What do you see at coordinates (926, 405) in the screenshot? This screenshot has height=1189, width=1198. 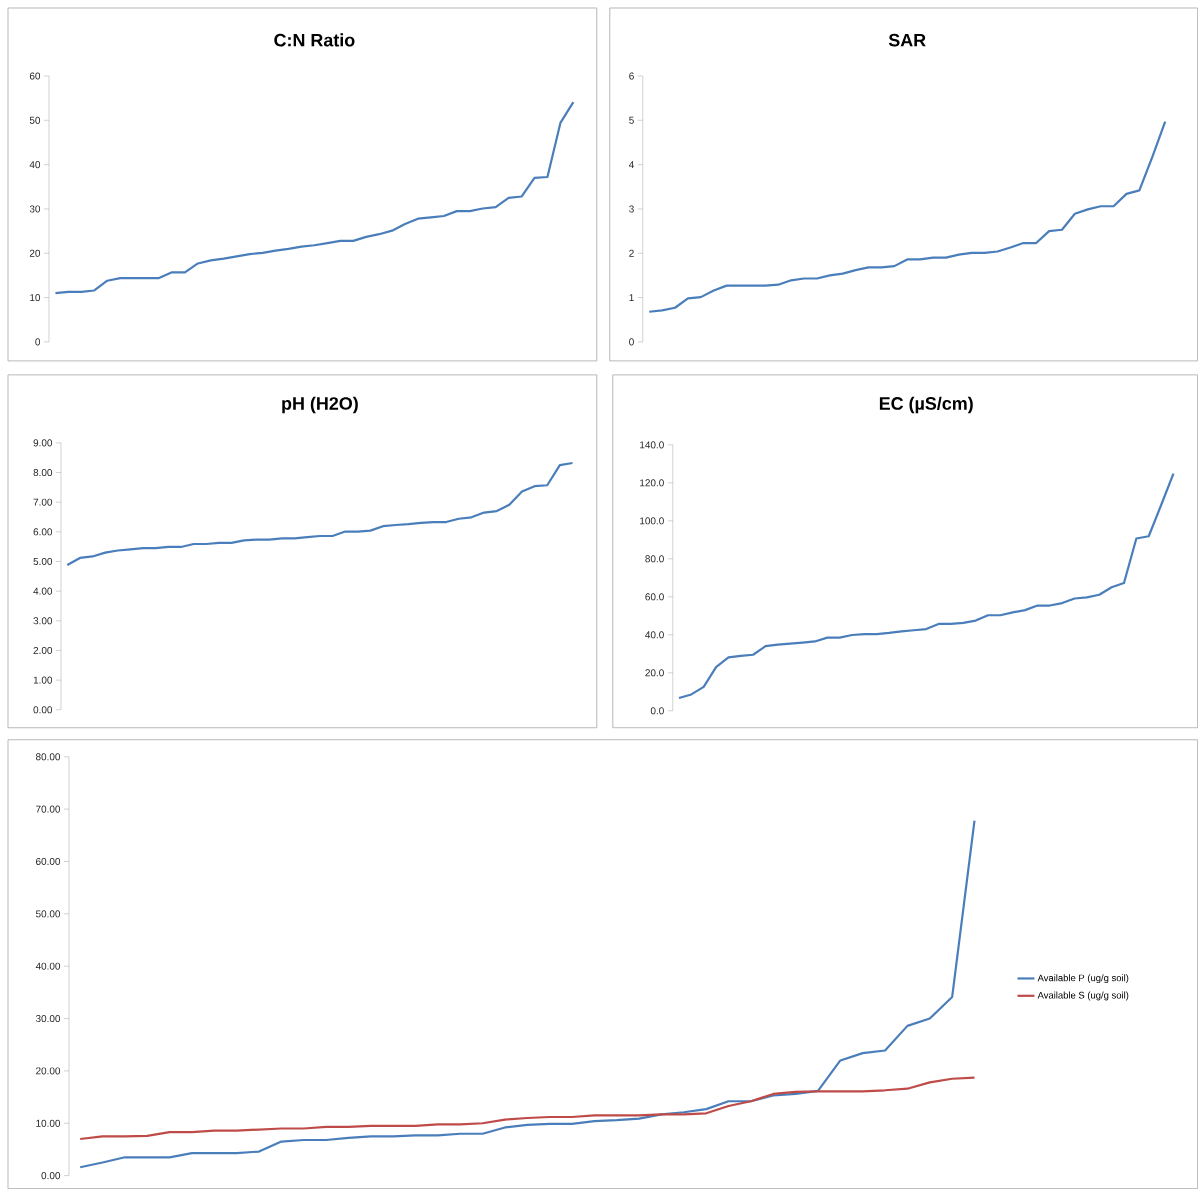 I see `chart-title: EC (µS/cm)` at bounding box center [926, 405].